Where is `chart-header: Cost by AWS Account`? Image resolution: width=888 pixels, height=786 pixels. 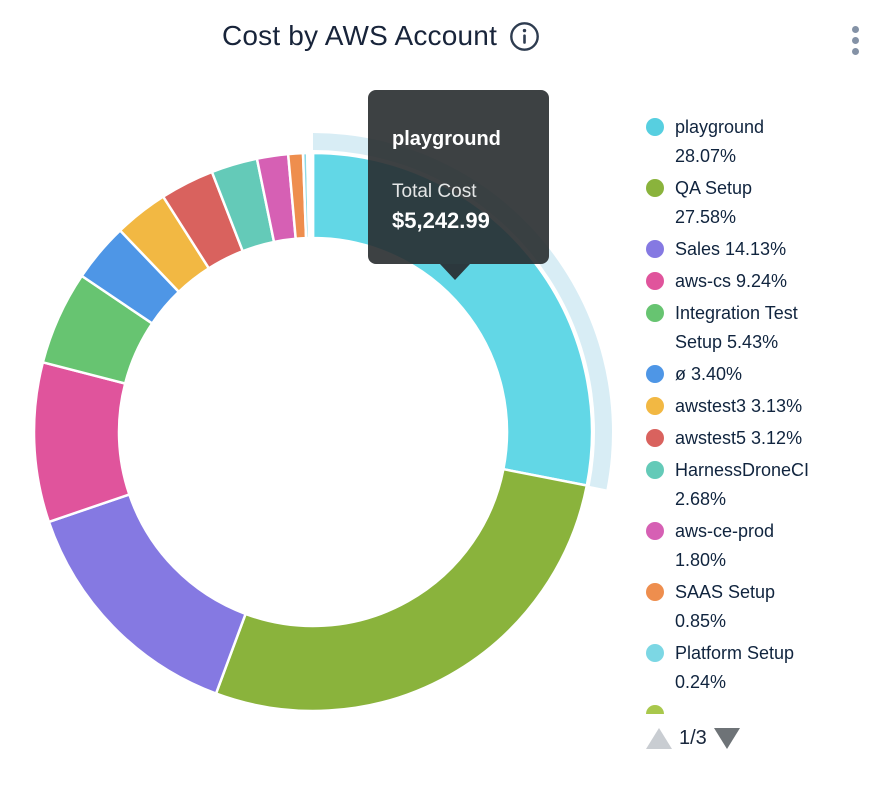
chart-header: Cost by AWS Account is located at coordinates (381, 36).